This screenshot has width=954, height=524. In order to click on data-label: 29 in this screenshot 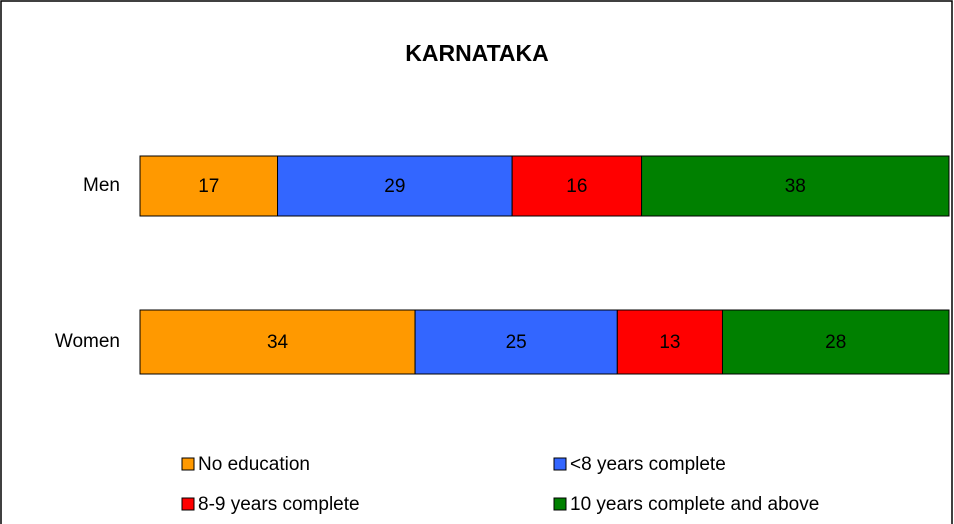, I will do `click(394, 186)`.